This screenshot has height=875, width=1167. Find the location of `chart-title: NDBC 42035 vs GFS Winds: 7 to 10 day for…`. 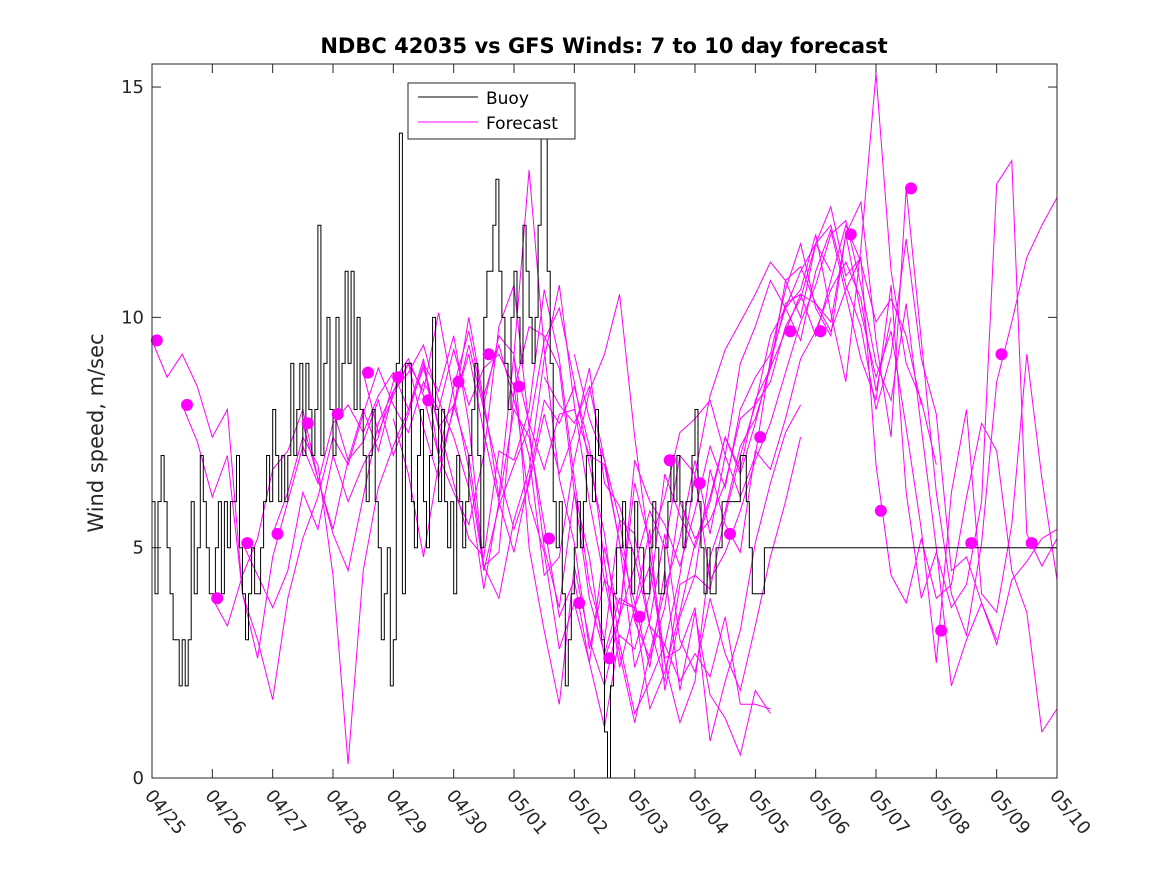

chart-title: NDBC 42035 vs GFS Winds: 7 to 10 day for… is located at coordinates (603, 46).